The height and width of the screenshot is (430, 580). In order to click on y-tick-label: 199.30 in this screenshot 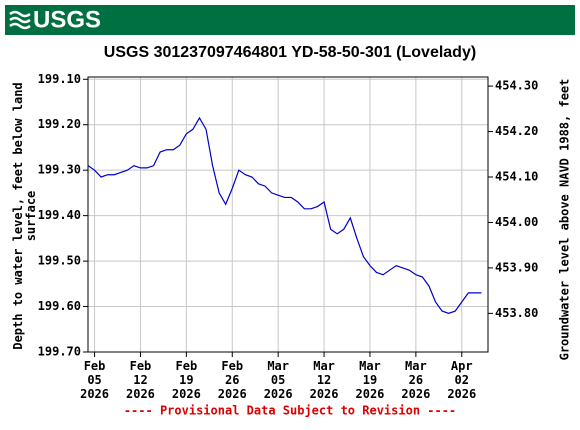, I will do `click(59, 170)`.